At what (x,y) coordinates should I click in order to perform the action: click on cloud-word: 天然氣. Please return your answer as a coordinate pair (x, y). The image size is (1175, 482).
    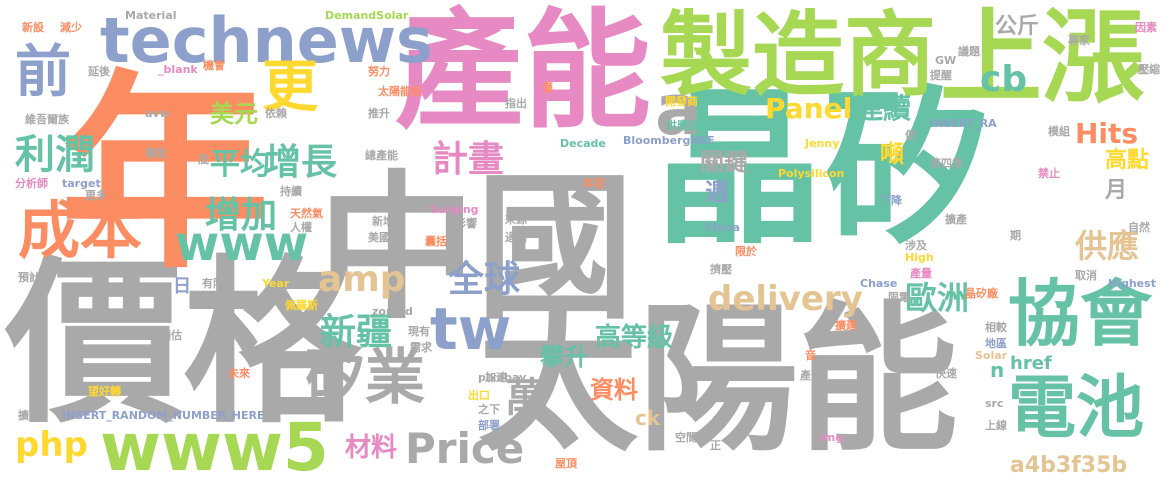
    Looking at the image, I should click on (306, 213).